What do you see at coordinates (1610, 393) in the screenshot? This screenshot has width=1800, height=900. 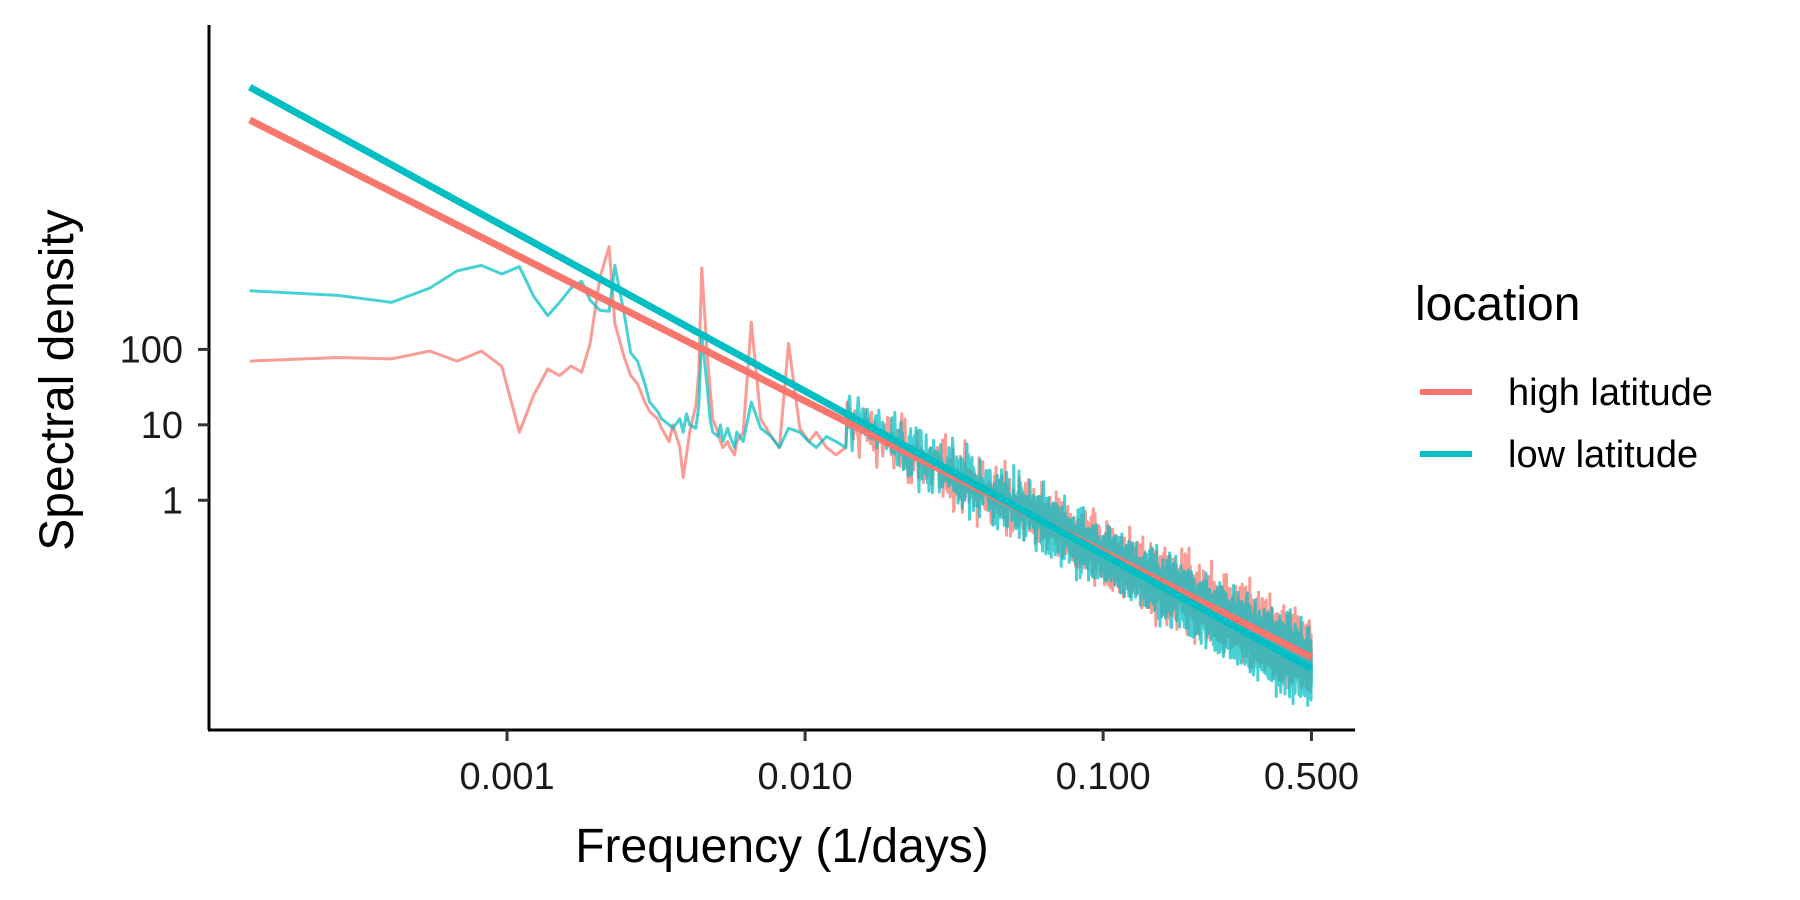 I see `legend-label-high-latitude: high latitude` at bounding box center [1610, 393].